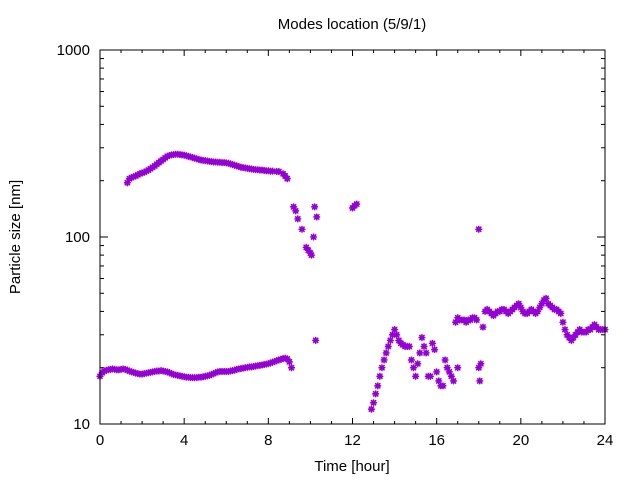 The image size is (640, 480). Describe the element at coordinates (100, 440) in the screenshot. I see `x-tick-label: 0` at that location.